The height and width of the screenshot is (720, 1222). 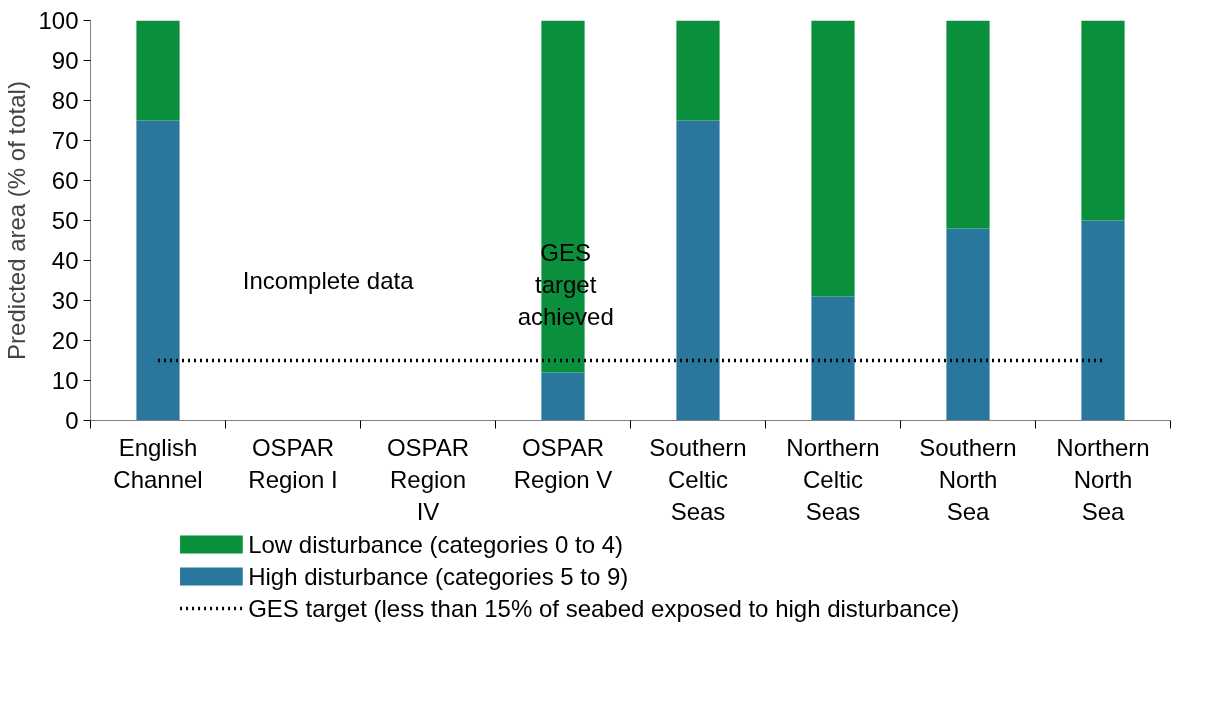 I want to click on legend-label: Low disturbance (categories 0 to 4), so click(x=436, y=544).